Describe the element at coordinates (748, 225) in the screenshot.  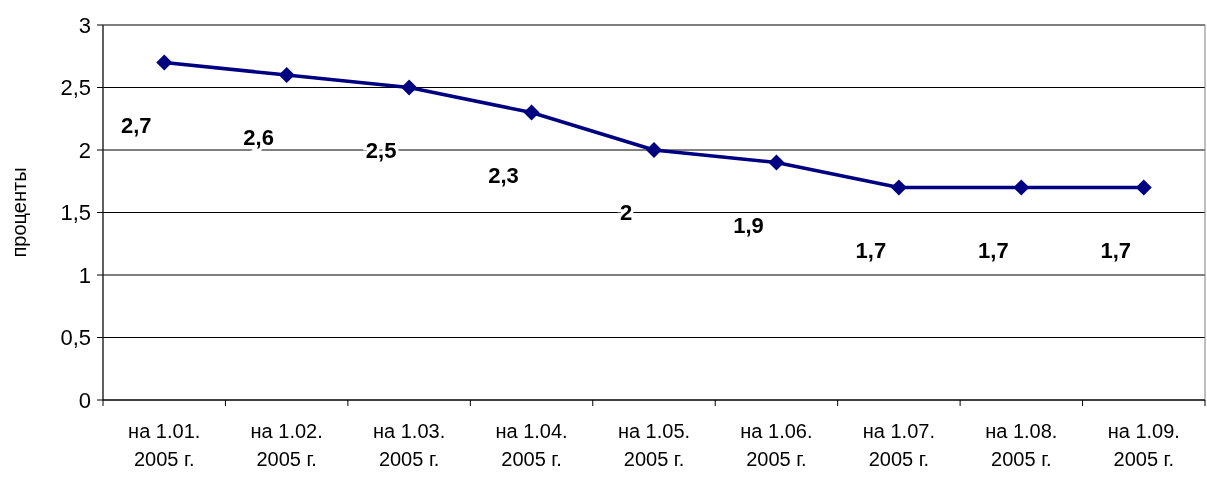
I see `data-label: 1,9` at that location.